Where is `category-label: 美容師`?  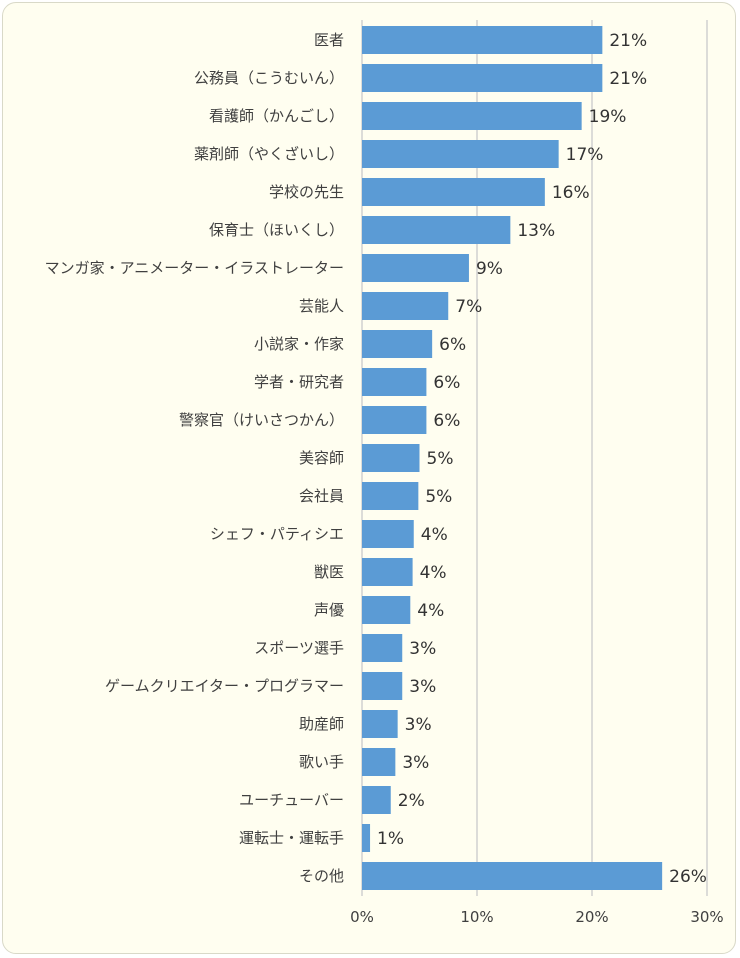
category-label: 美容師 is located at coordinates (321, 458).